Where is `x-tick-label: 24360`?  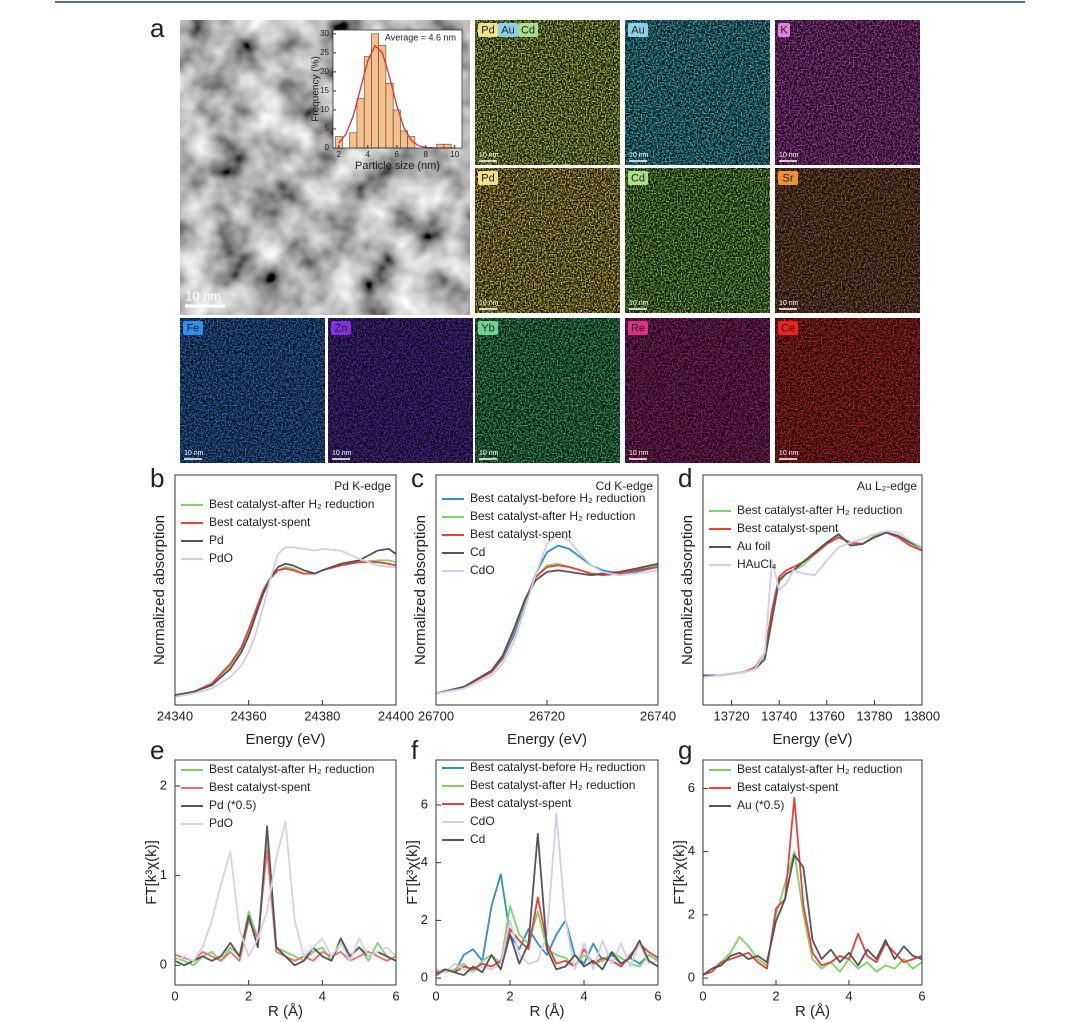
x-tick-label: 24360 is located at coordinates (249, 715).